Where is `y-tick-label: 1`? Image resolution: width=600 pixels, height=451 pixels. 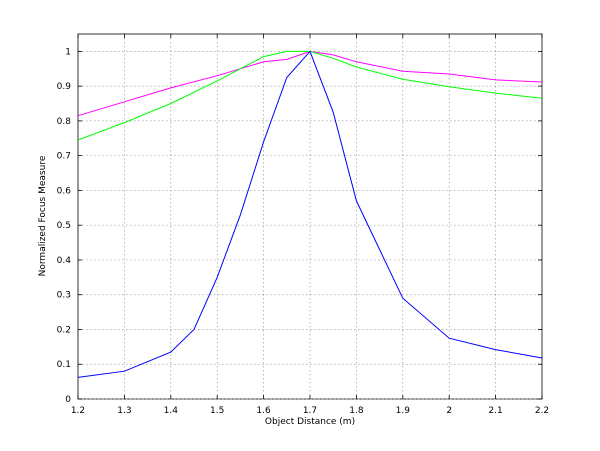 y-tick-label: 1 is located at coordinates (68, 52).